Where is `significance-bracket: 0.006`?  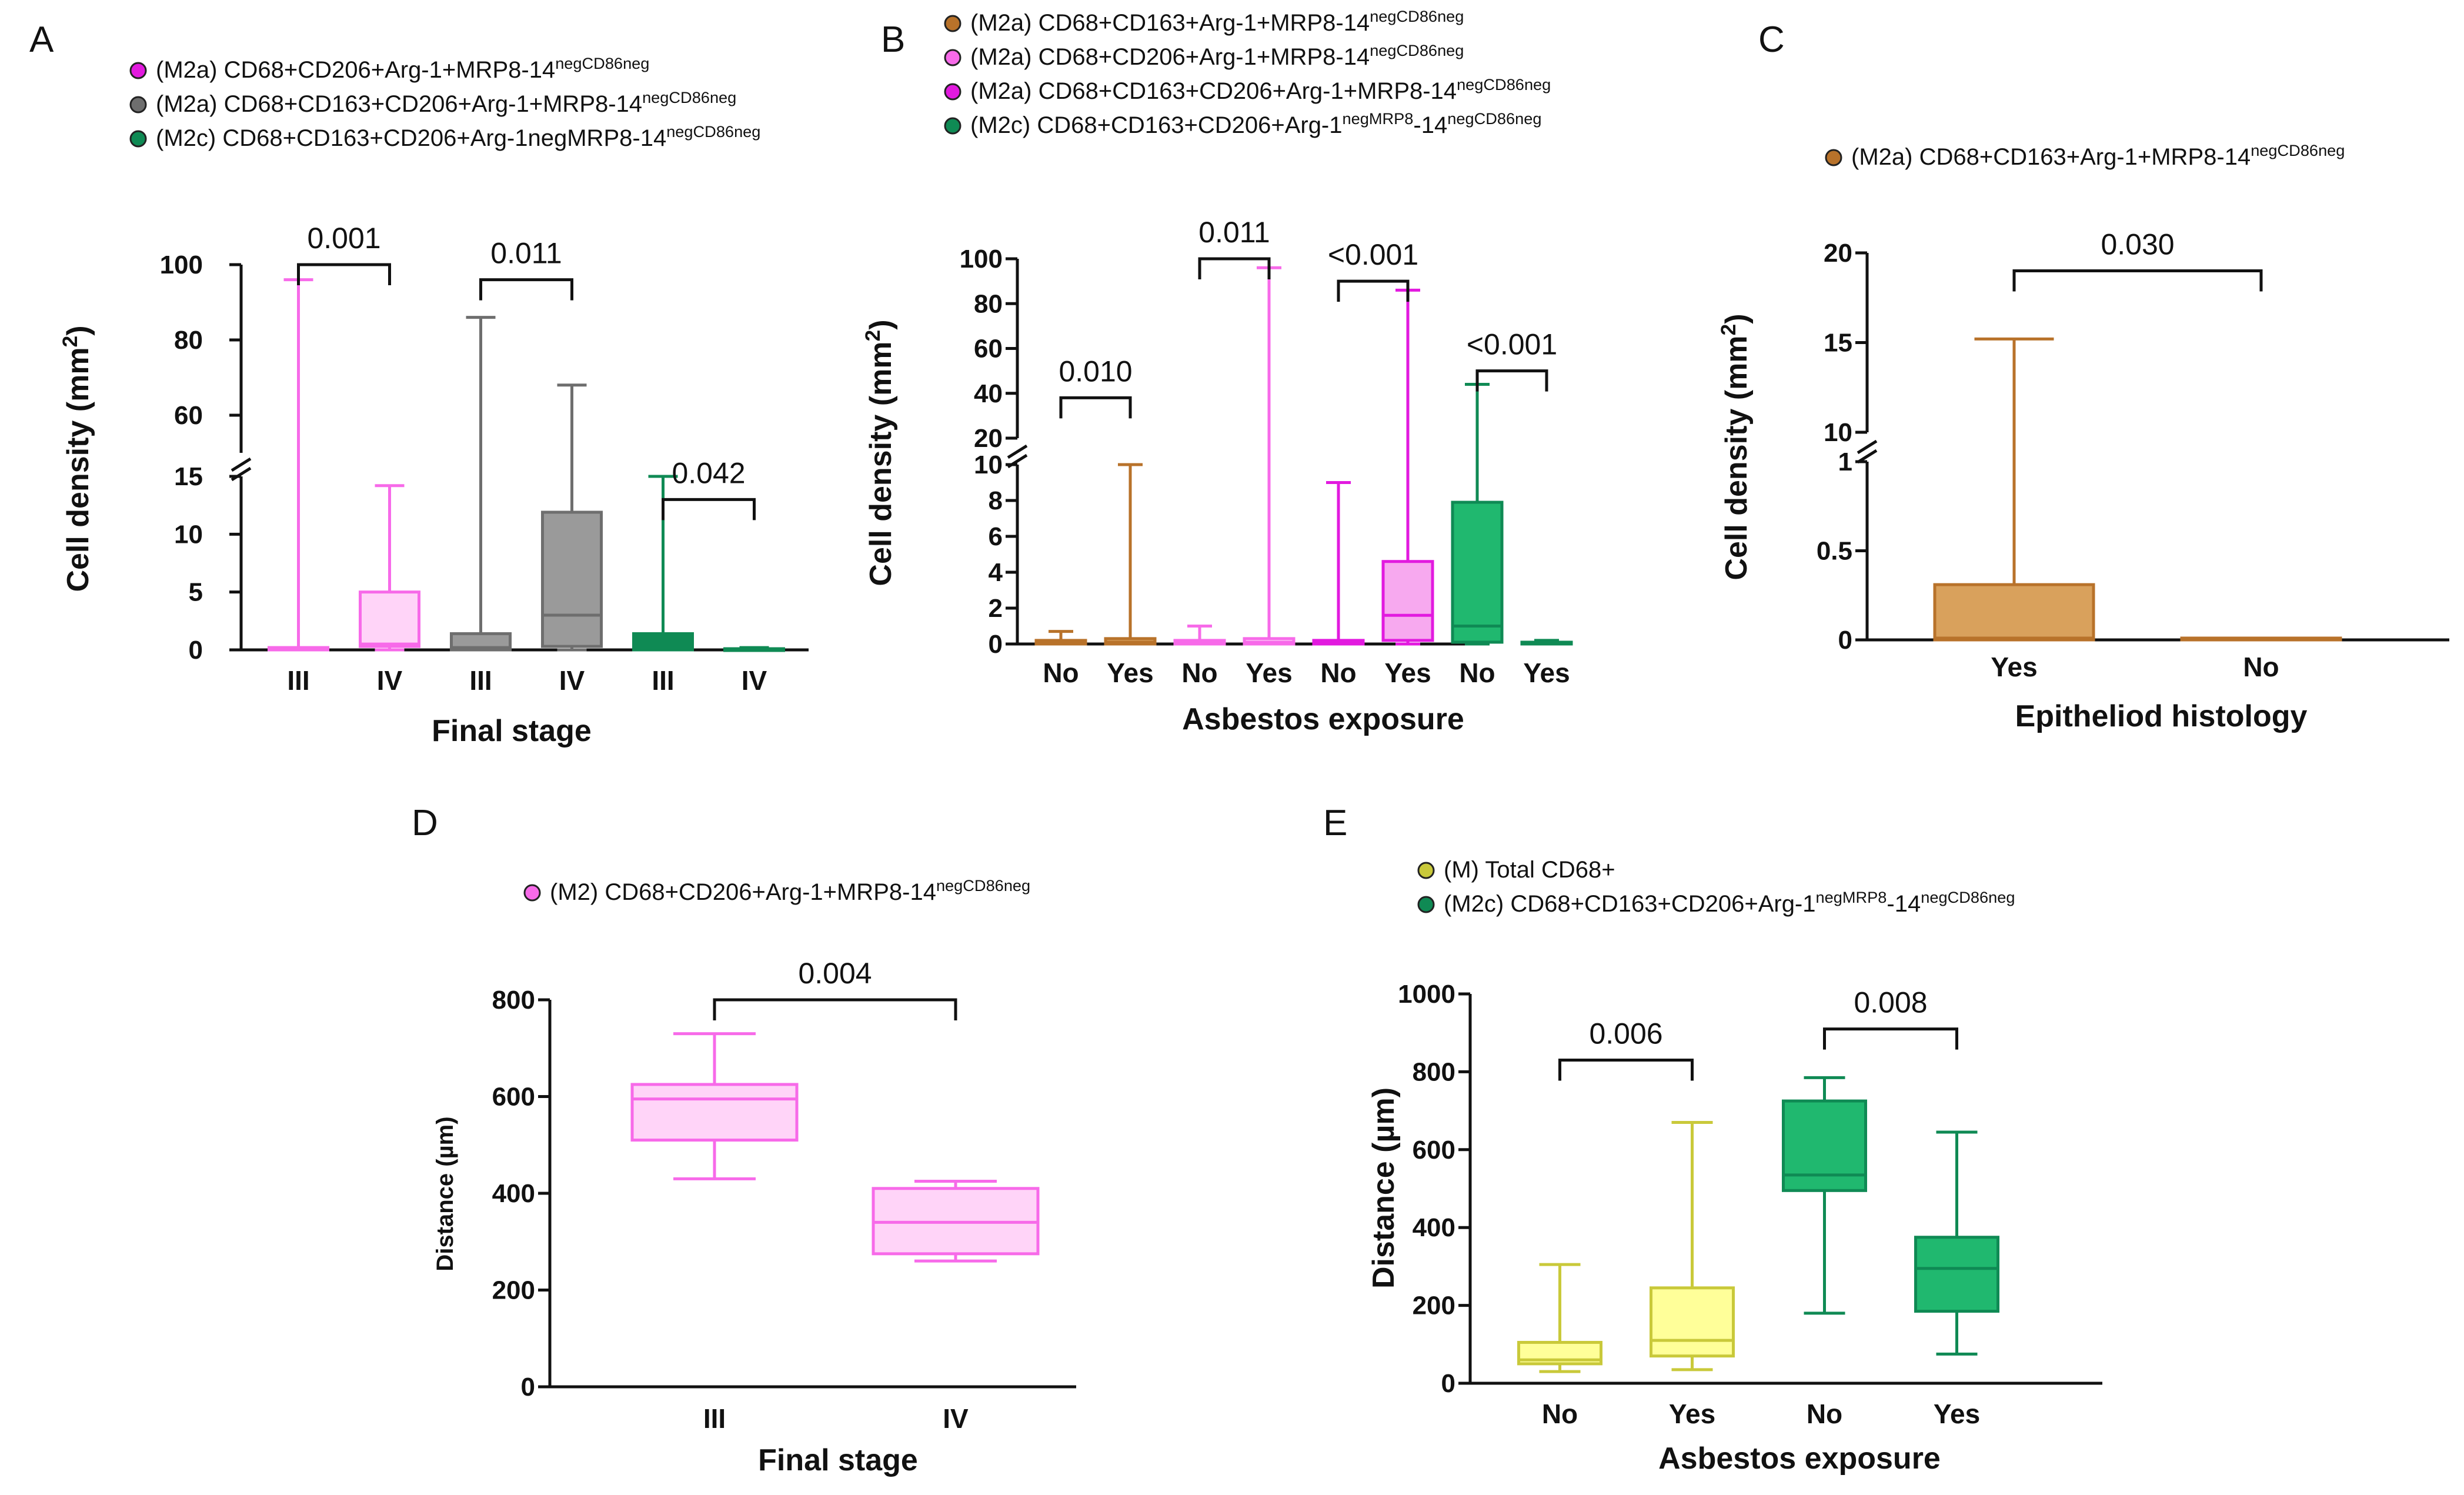
significance-bracket: 0.006 is located at coordinates (1626, 1049).